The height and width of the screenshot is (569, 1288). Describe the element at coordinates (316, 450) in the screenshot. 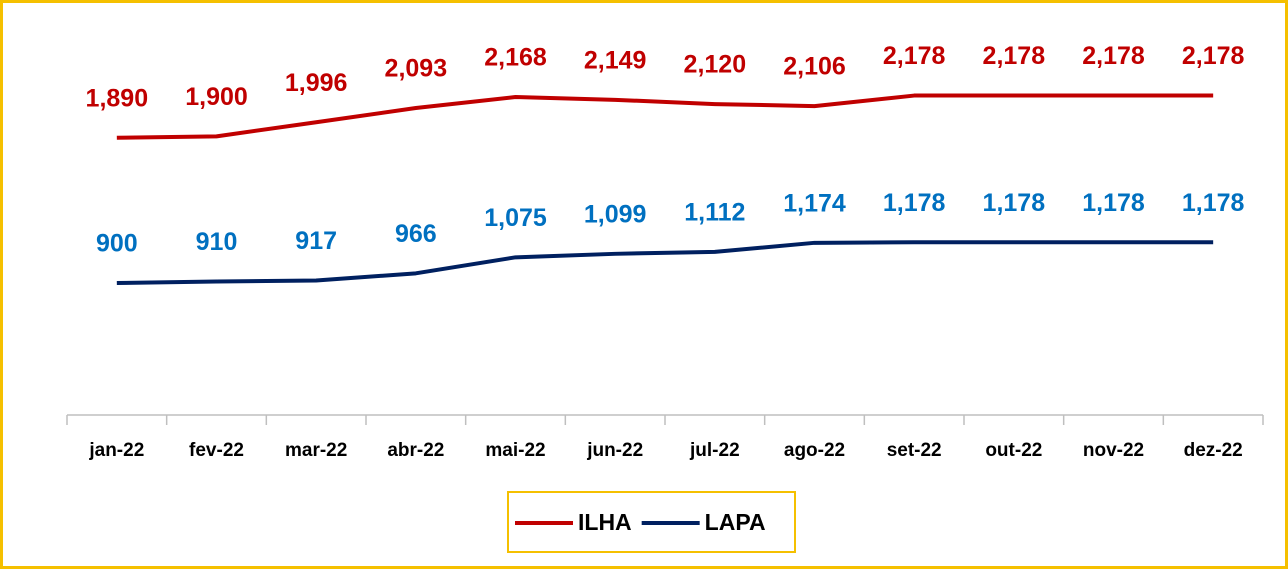

I see `x-tick-label: mar-22` at that location.